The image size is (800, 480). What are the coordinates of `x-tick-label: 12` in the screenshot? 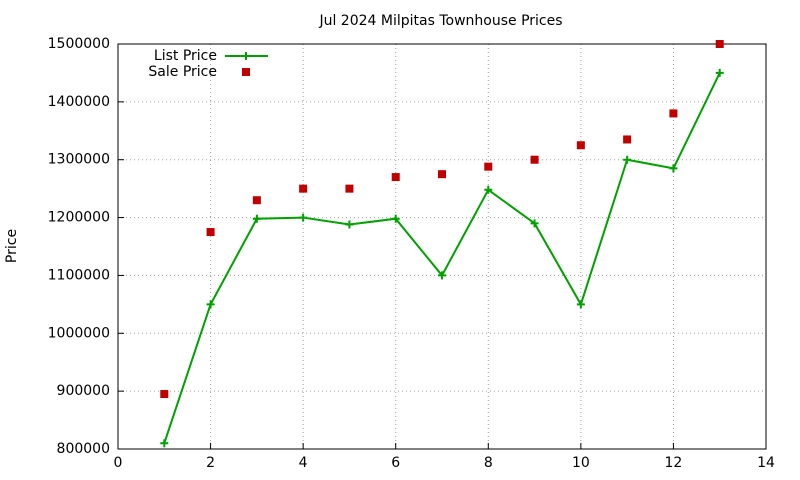 It's located at (674, 463).